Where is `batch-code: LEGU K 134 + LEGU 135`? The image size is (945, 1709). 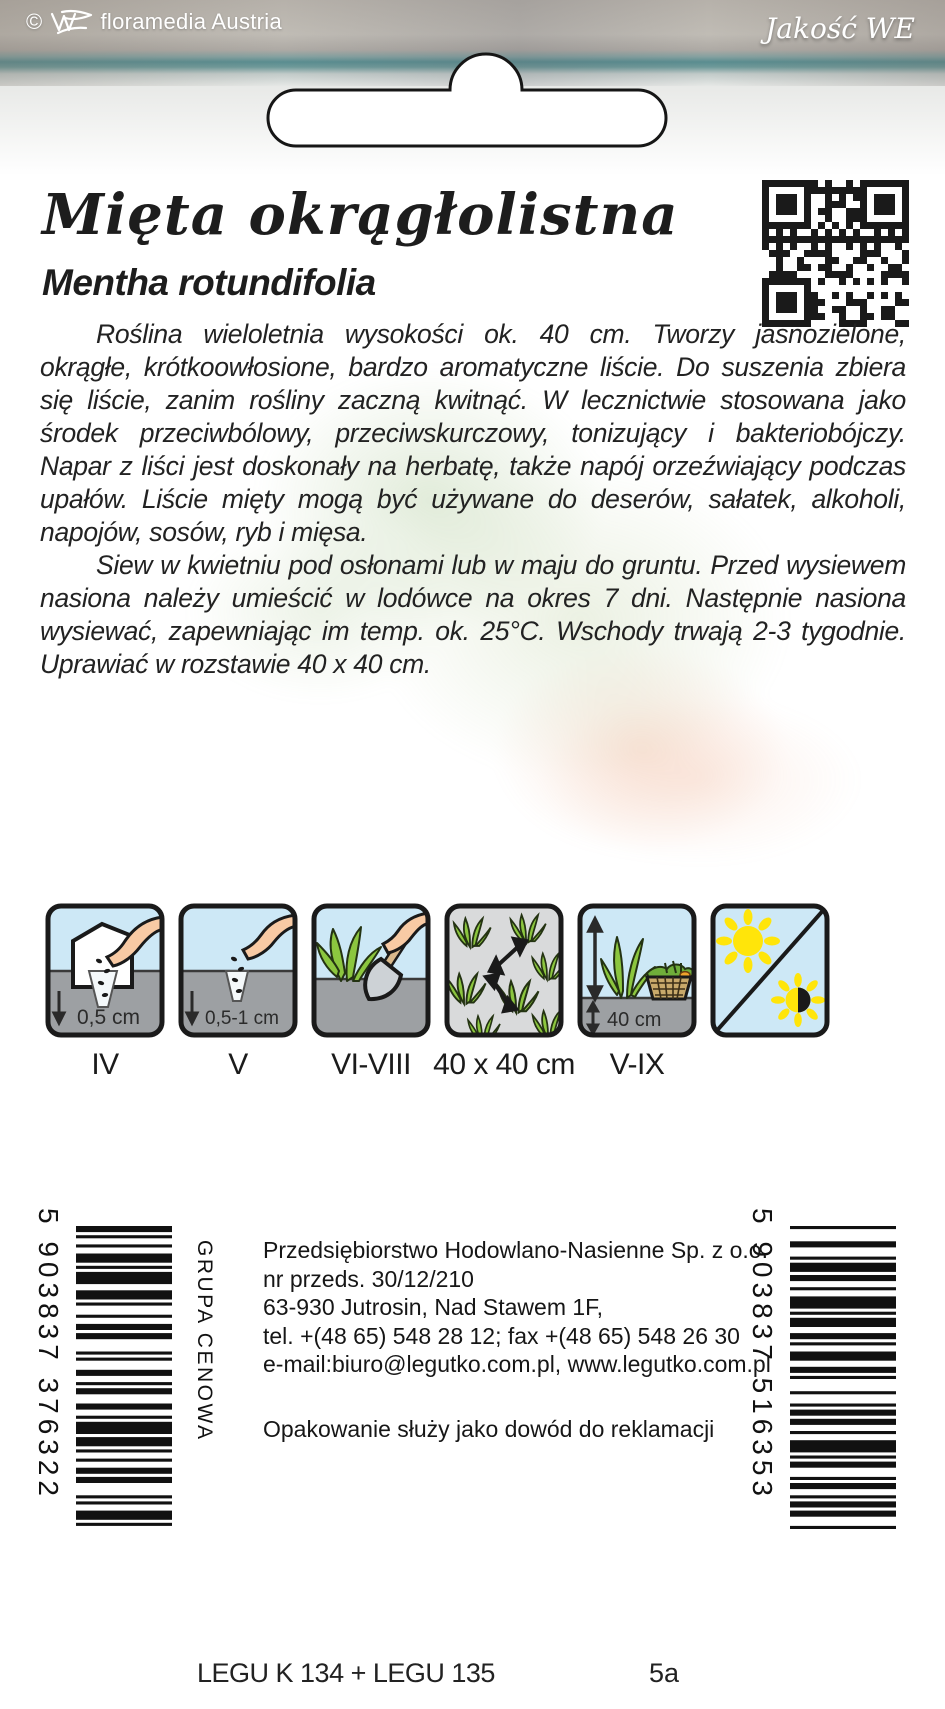 batch-code: LEGU K 134 + LEGU 135 is located at coordinates (346, 1673).